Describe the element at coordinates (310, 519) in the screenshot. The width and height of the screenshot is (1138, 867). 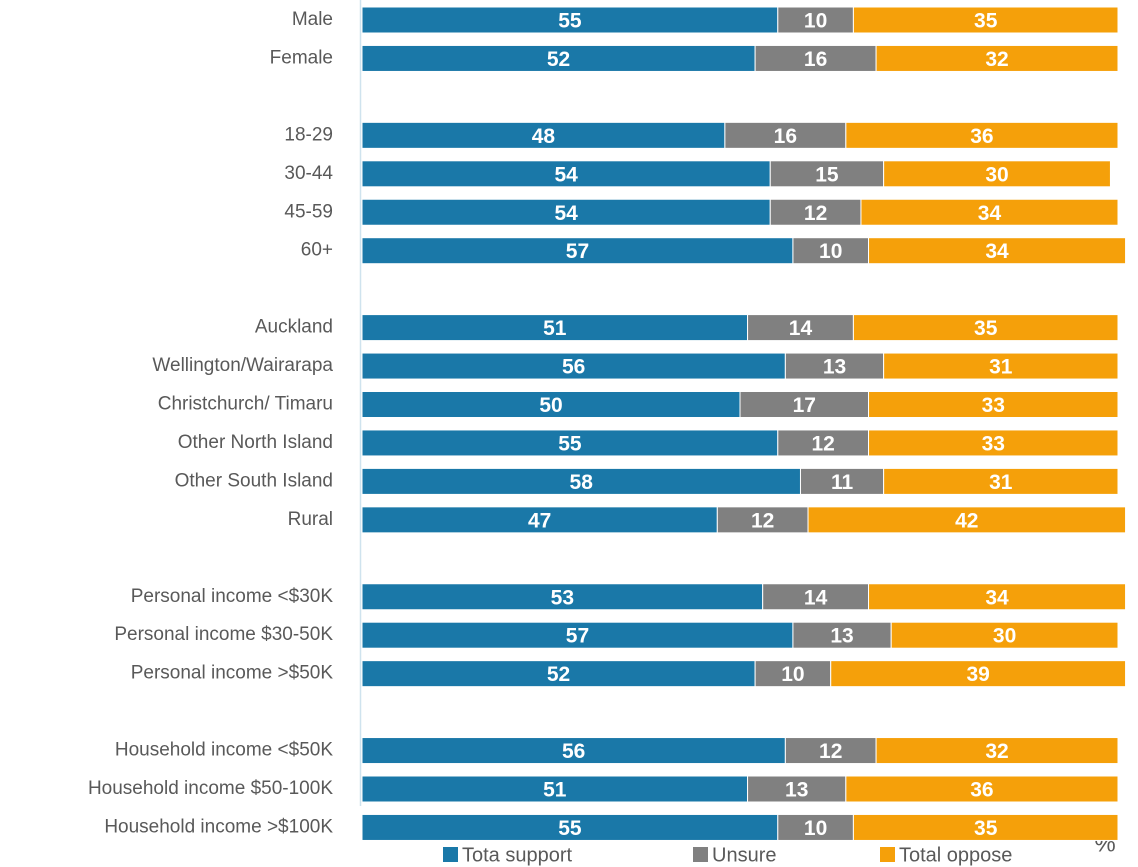
I see `category-label: Rural` at that location.